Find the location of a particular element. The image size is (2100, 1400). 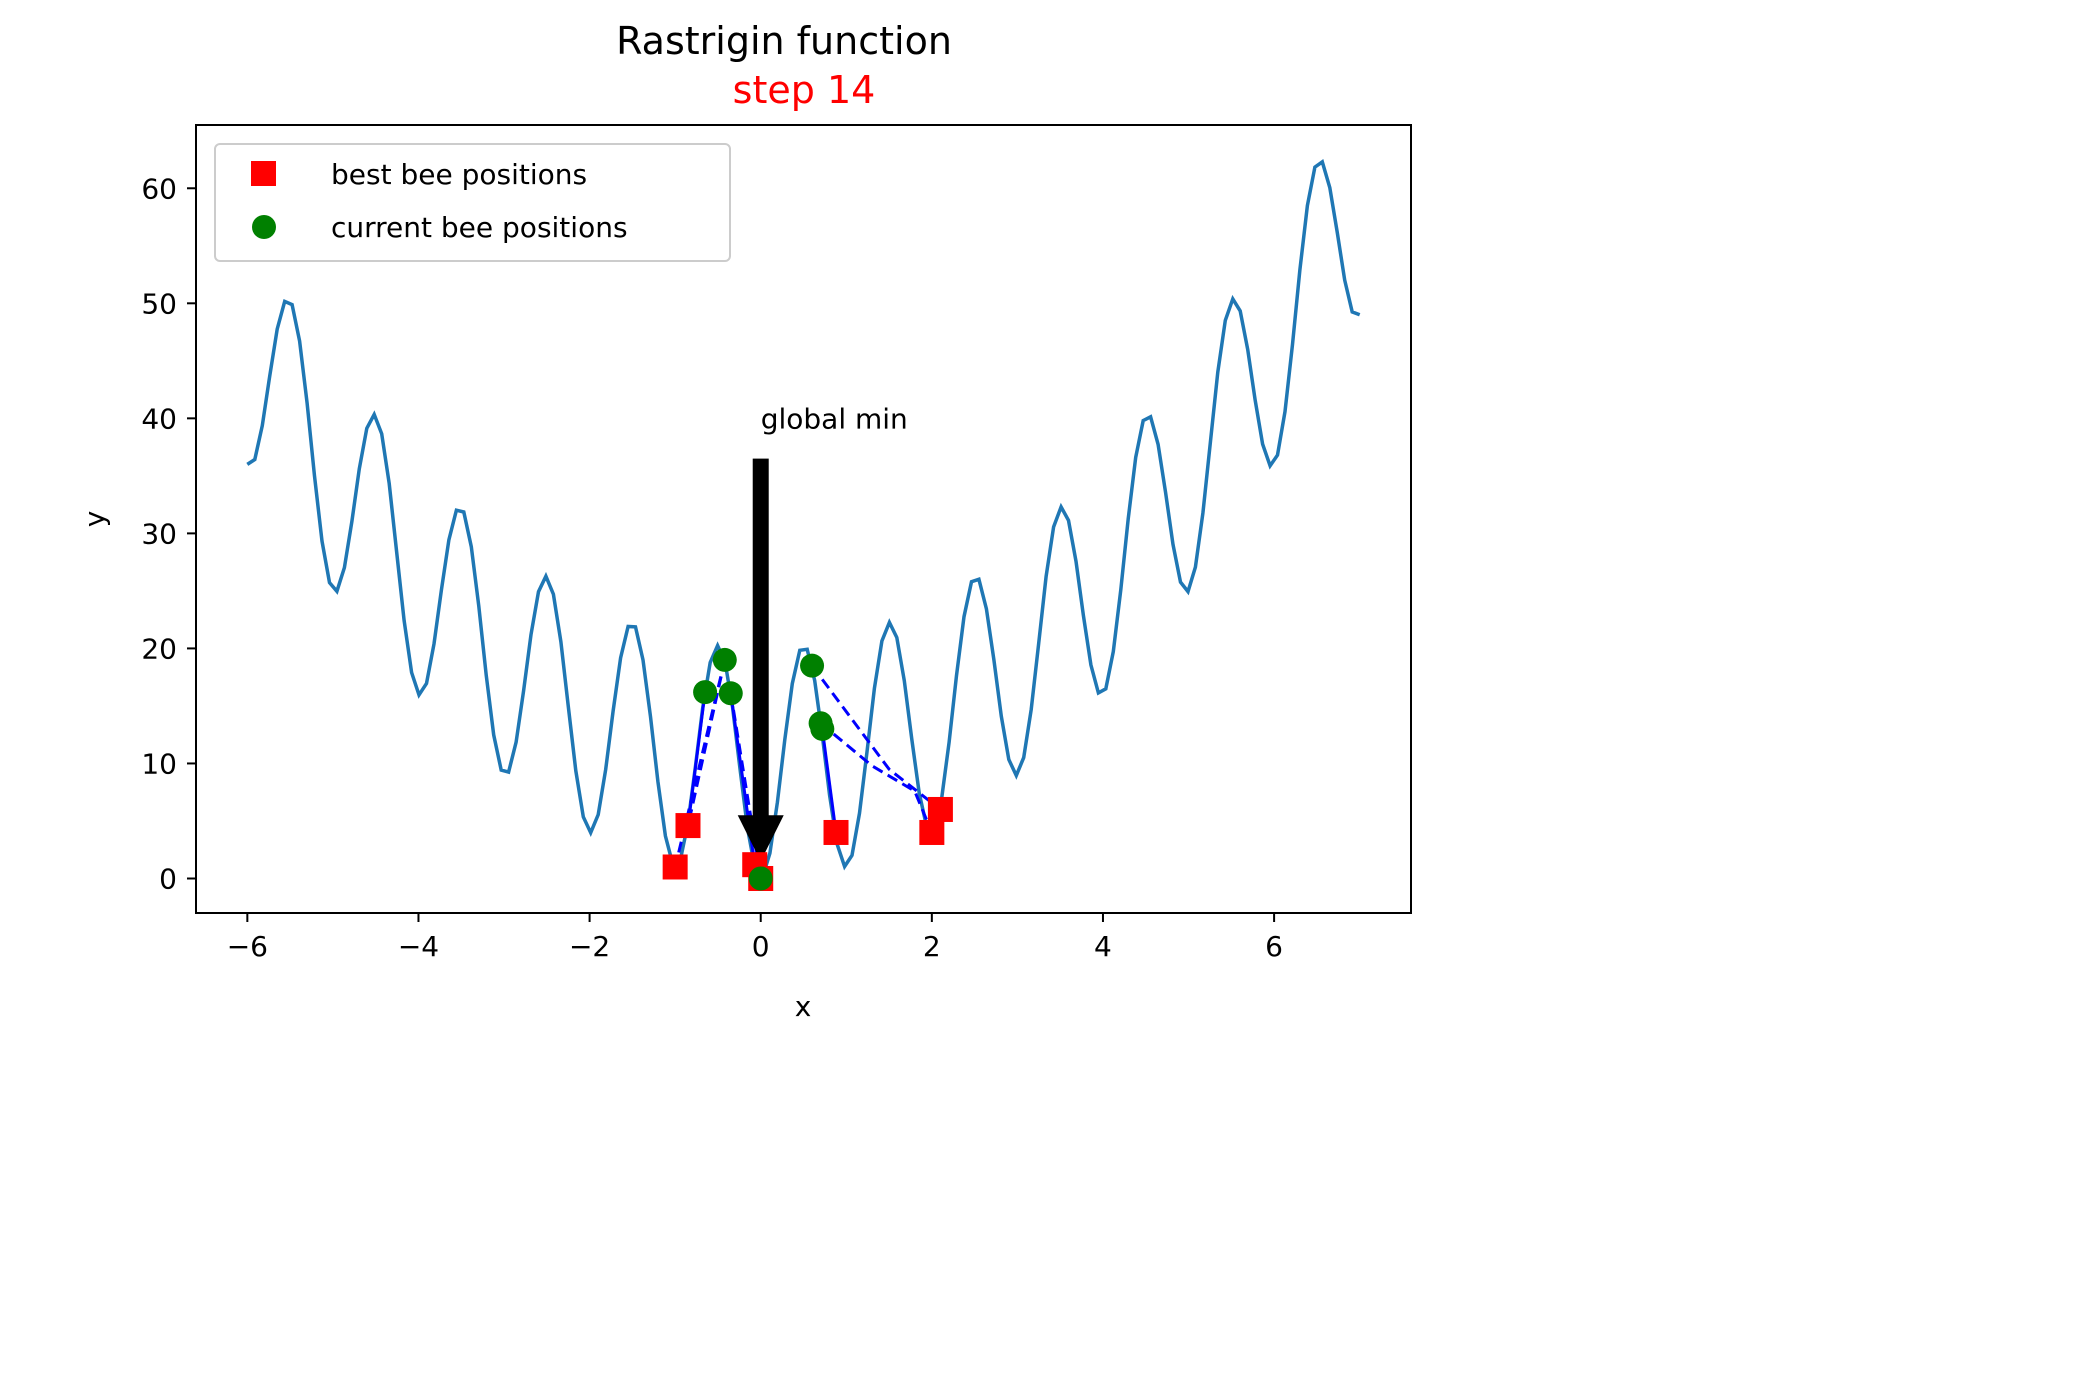

legend-frame is located at coordinates (472, 202).